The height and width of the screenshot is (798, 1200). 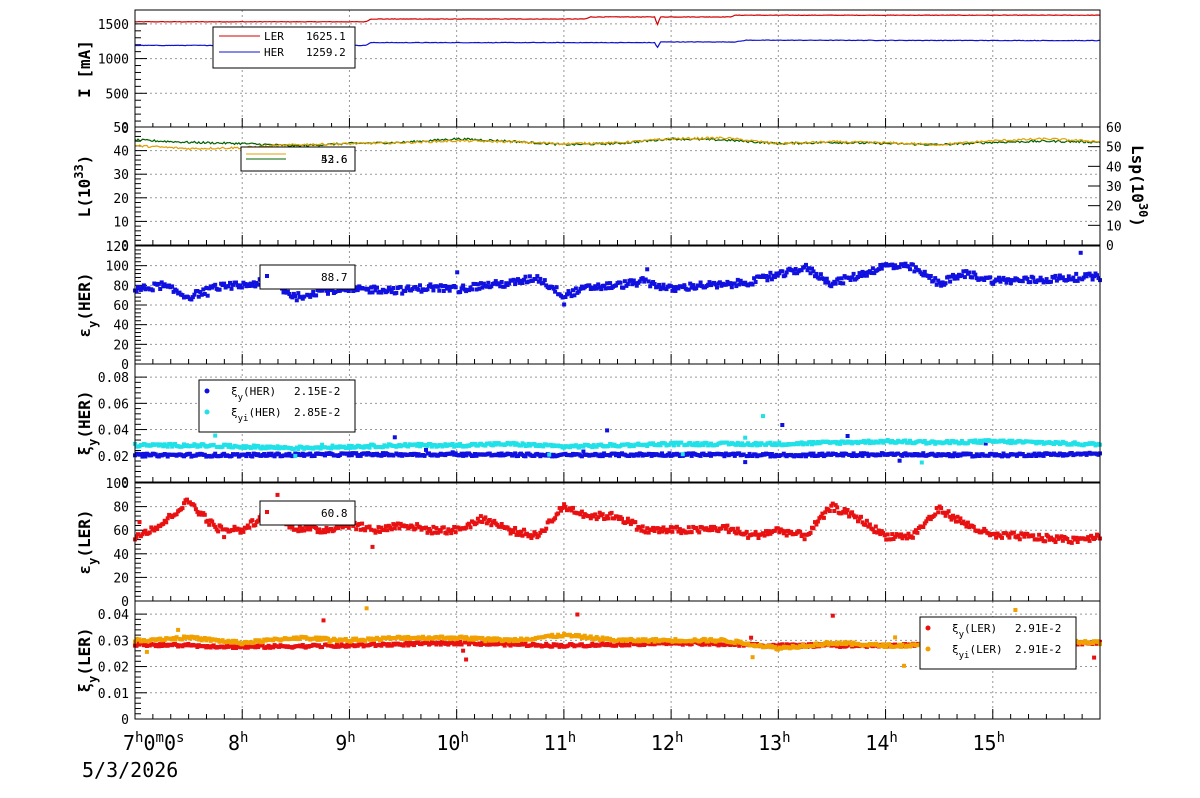 What do you see at coordinates (256, 415) in the screenshot?
I see `legend-label: ξyi(HER)` at bounding box center [256, 415].